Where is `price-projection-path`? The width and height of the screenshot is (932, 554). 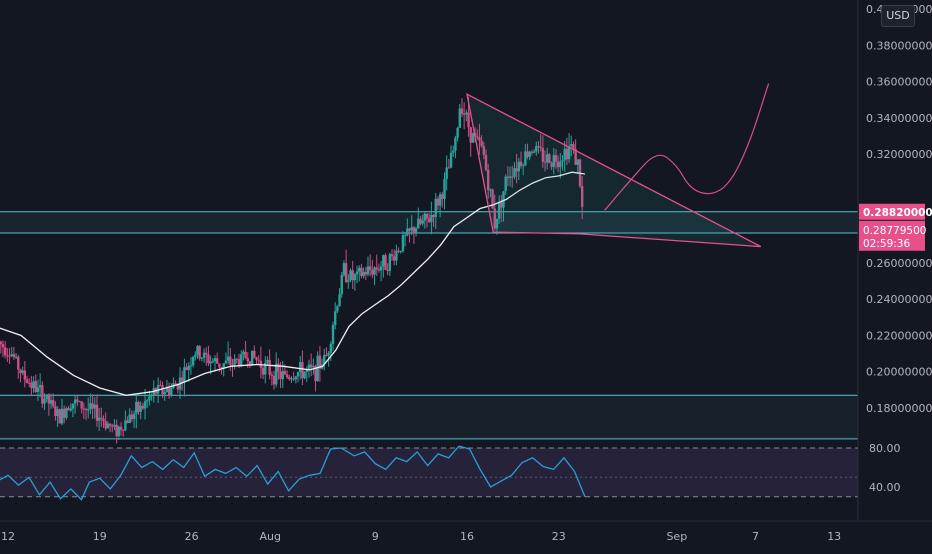
price-projection-path is located at coordinates (687, 147).